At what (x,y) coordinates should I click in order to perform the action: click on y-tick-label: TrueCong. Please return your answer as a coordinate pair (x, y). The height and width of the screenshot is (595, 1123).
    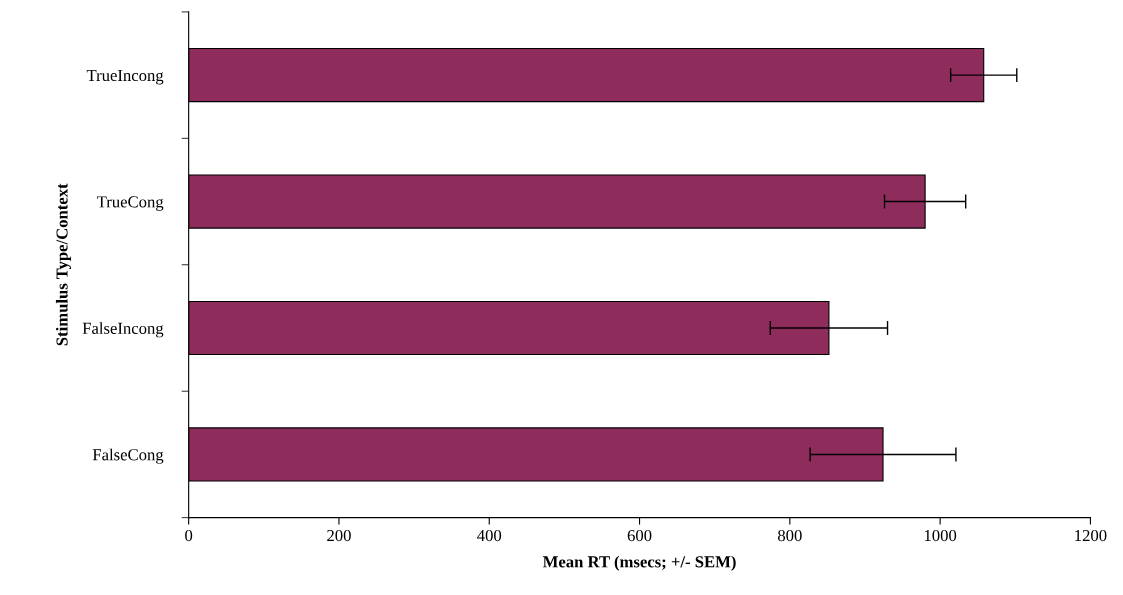
    Looking at the image, I should click on (130, 203).